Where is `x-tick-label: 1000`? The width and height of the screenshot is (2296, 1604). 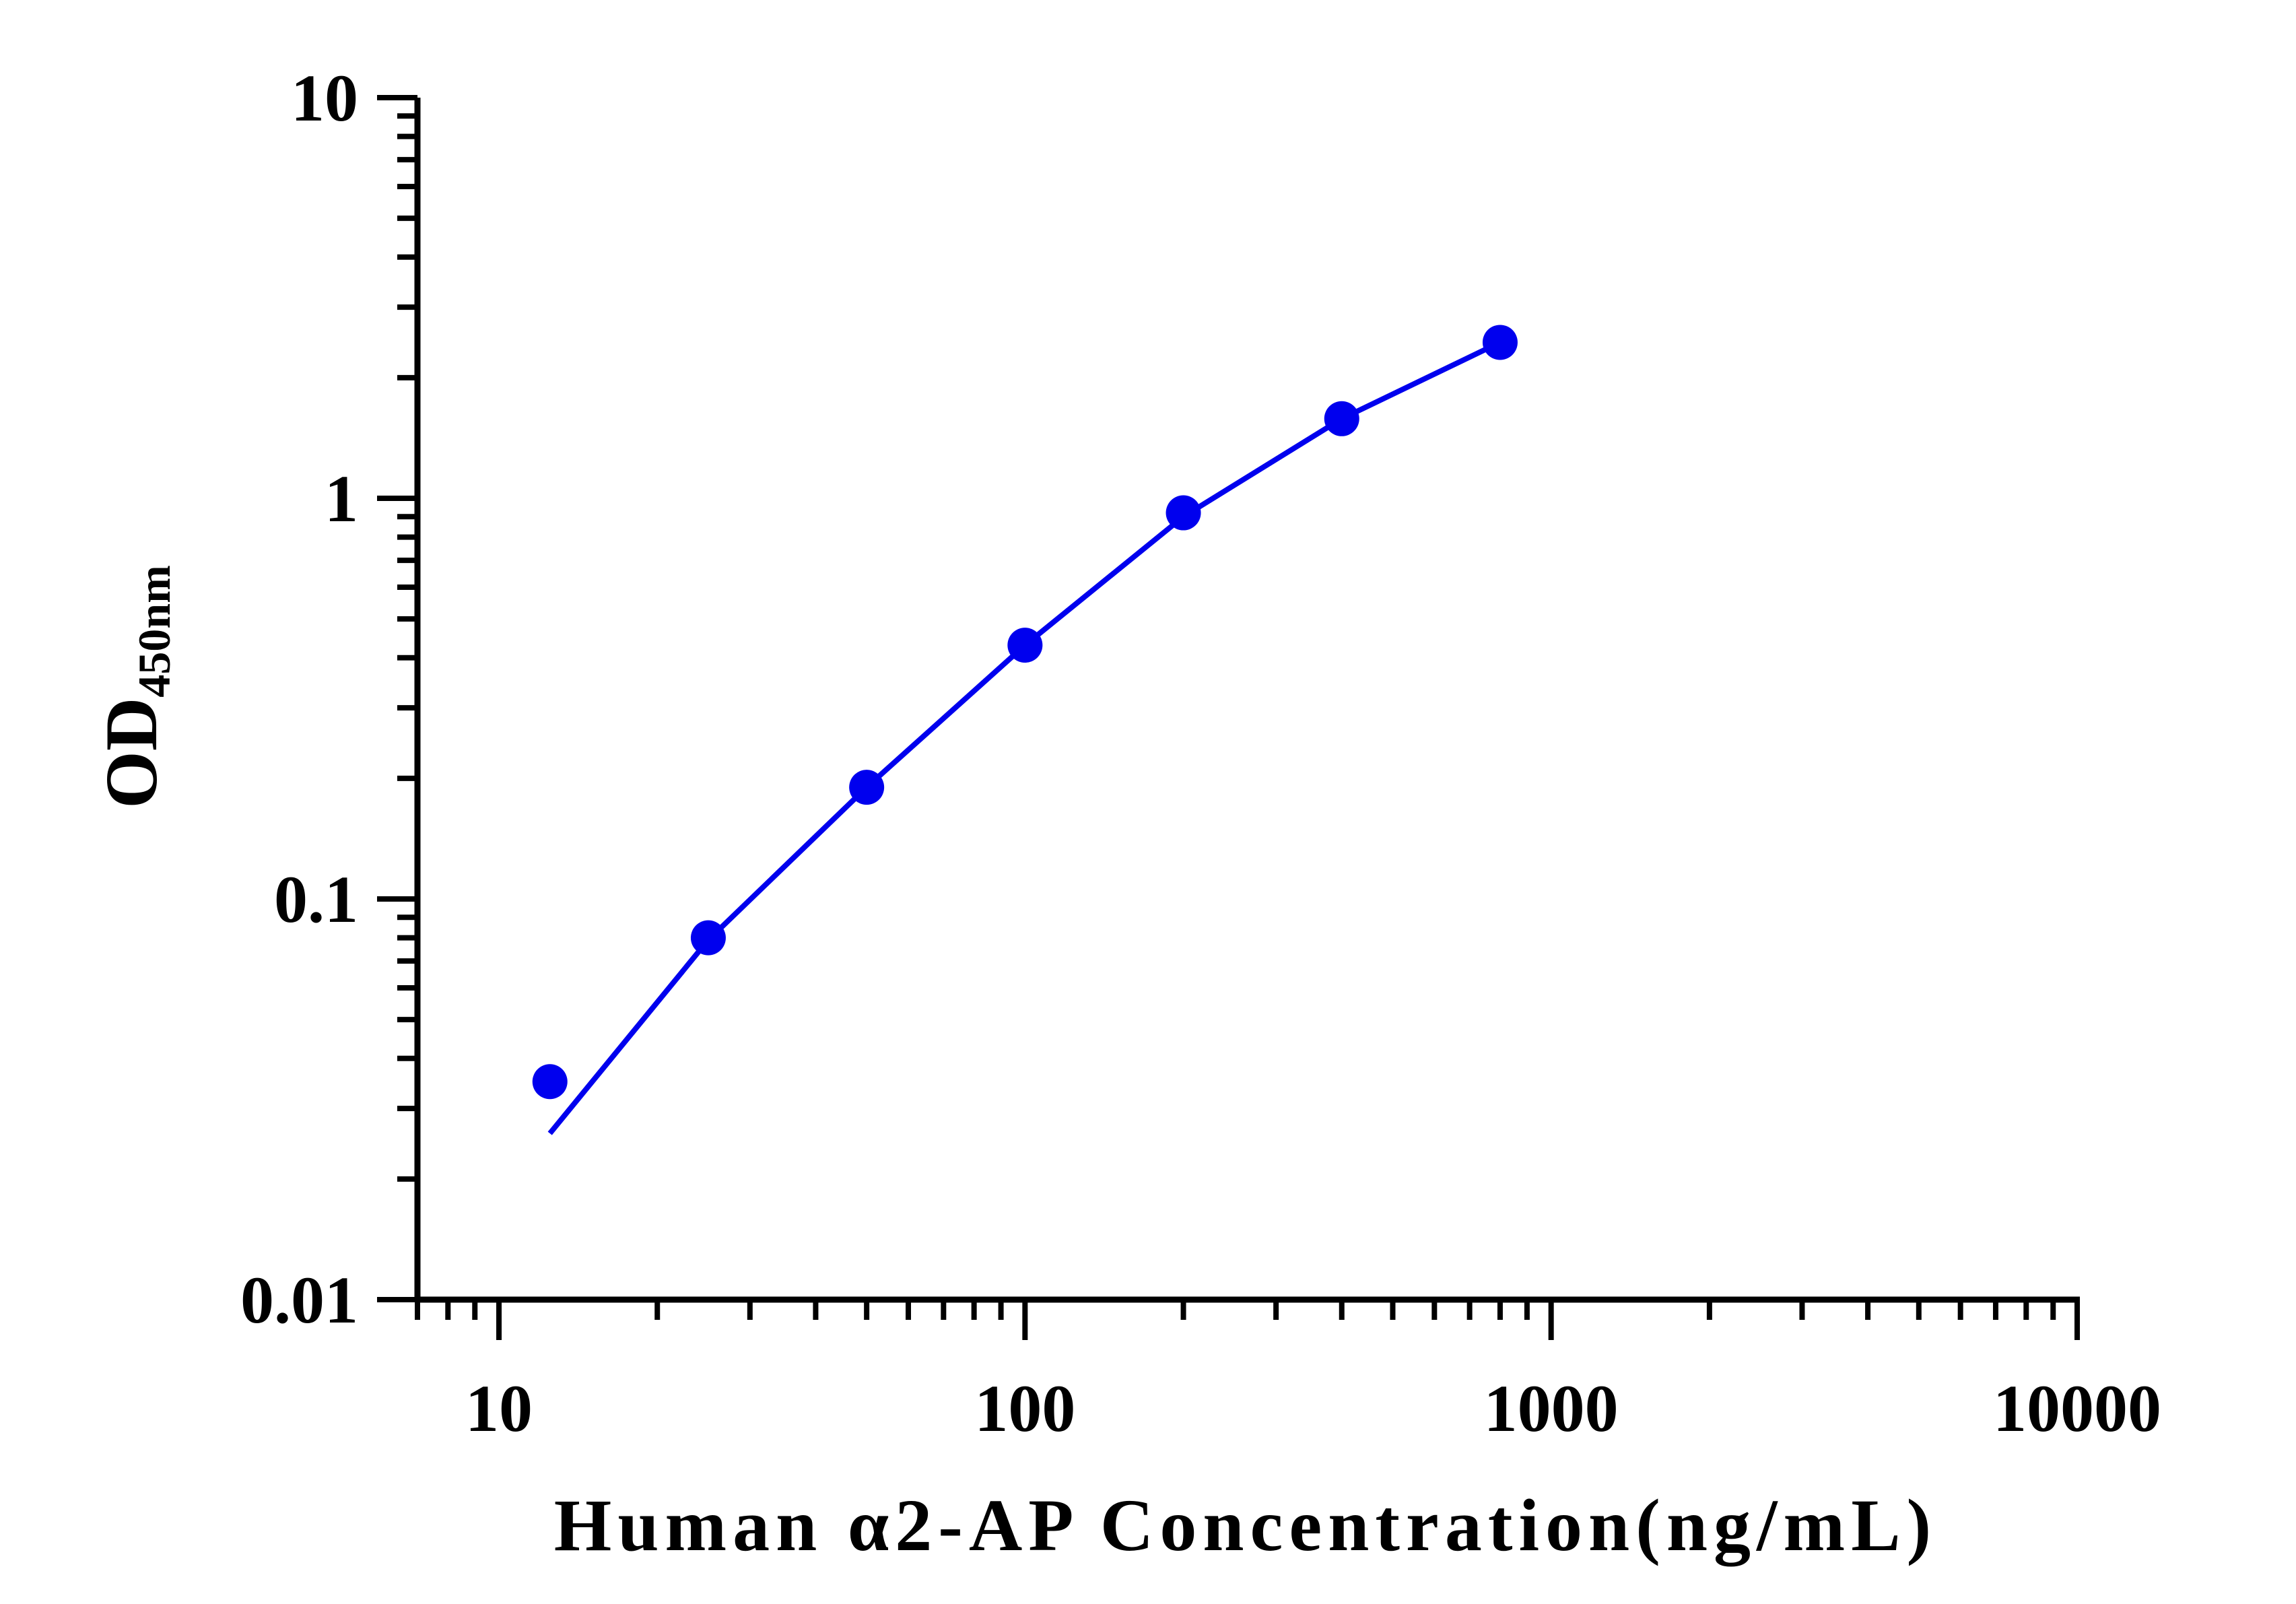
x-tick-label: 1000 is located at coordinates (1551, 1409).